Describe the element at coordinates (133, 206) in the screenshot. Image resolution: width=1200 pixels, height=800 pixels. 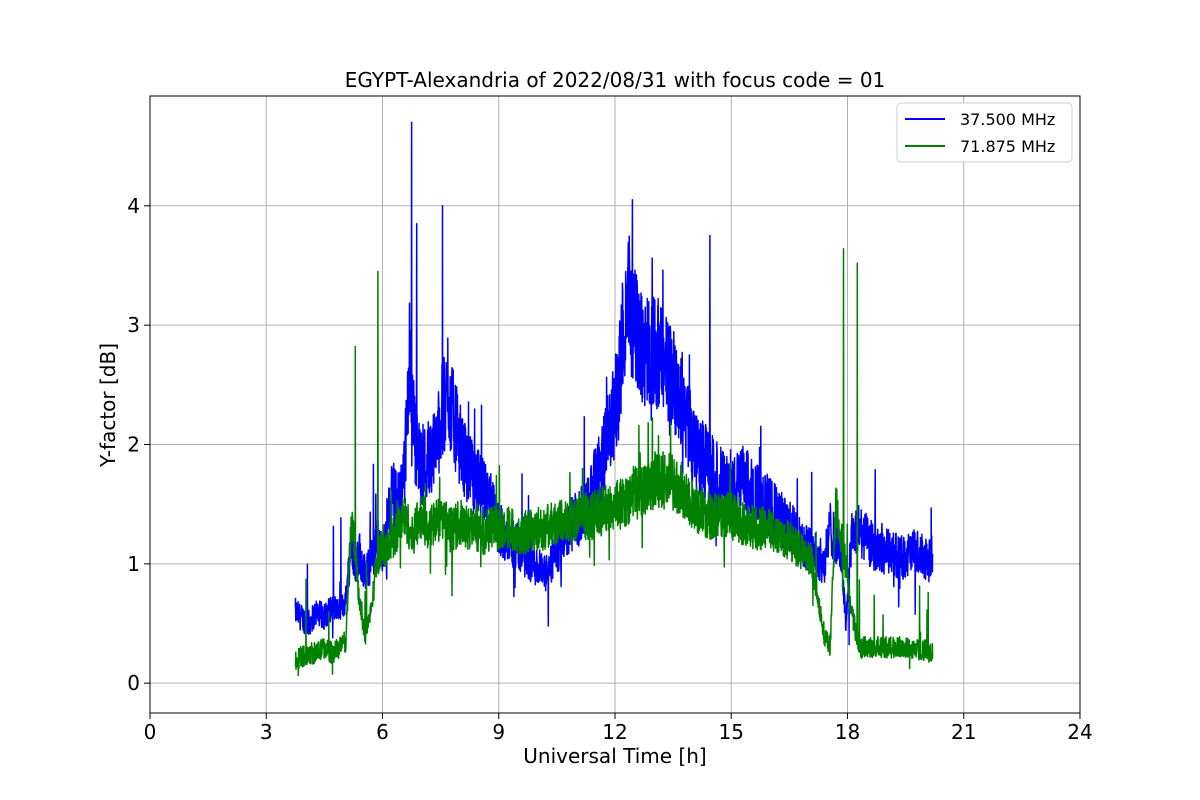
I see `y-tick-label: 4` at that location.